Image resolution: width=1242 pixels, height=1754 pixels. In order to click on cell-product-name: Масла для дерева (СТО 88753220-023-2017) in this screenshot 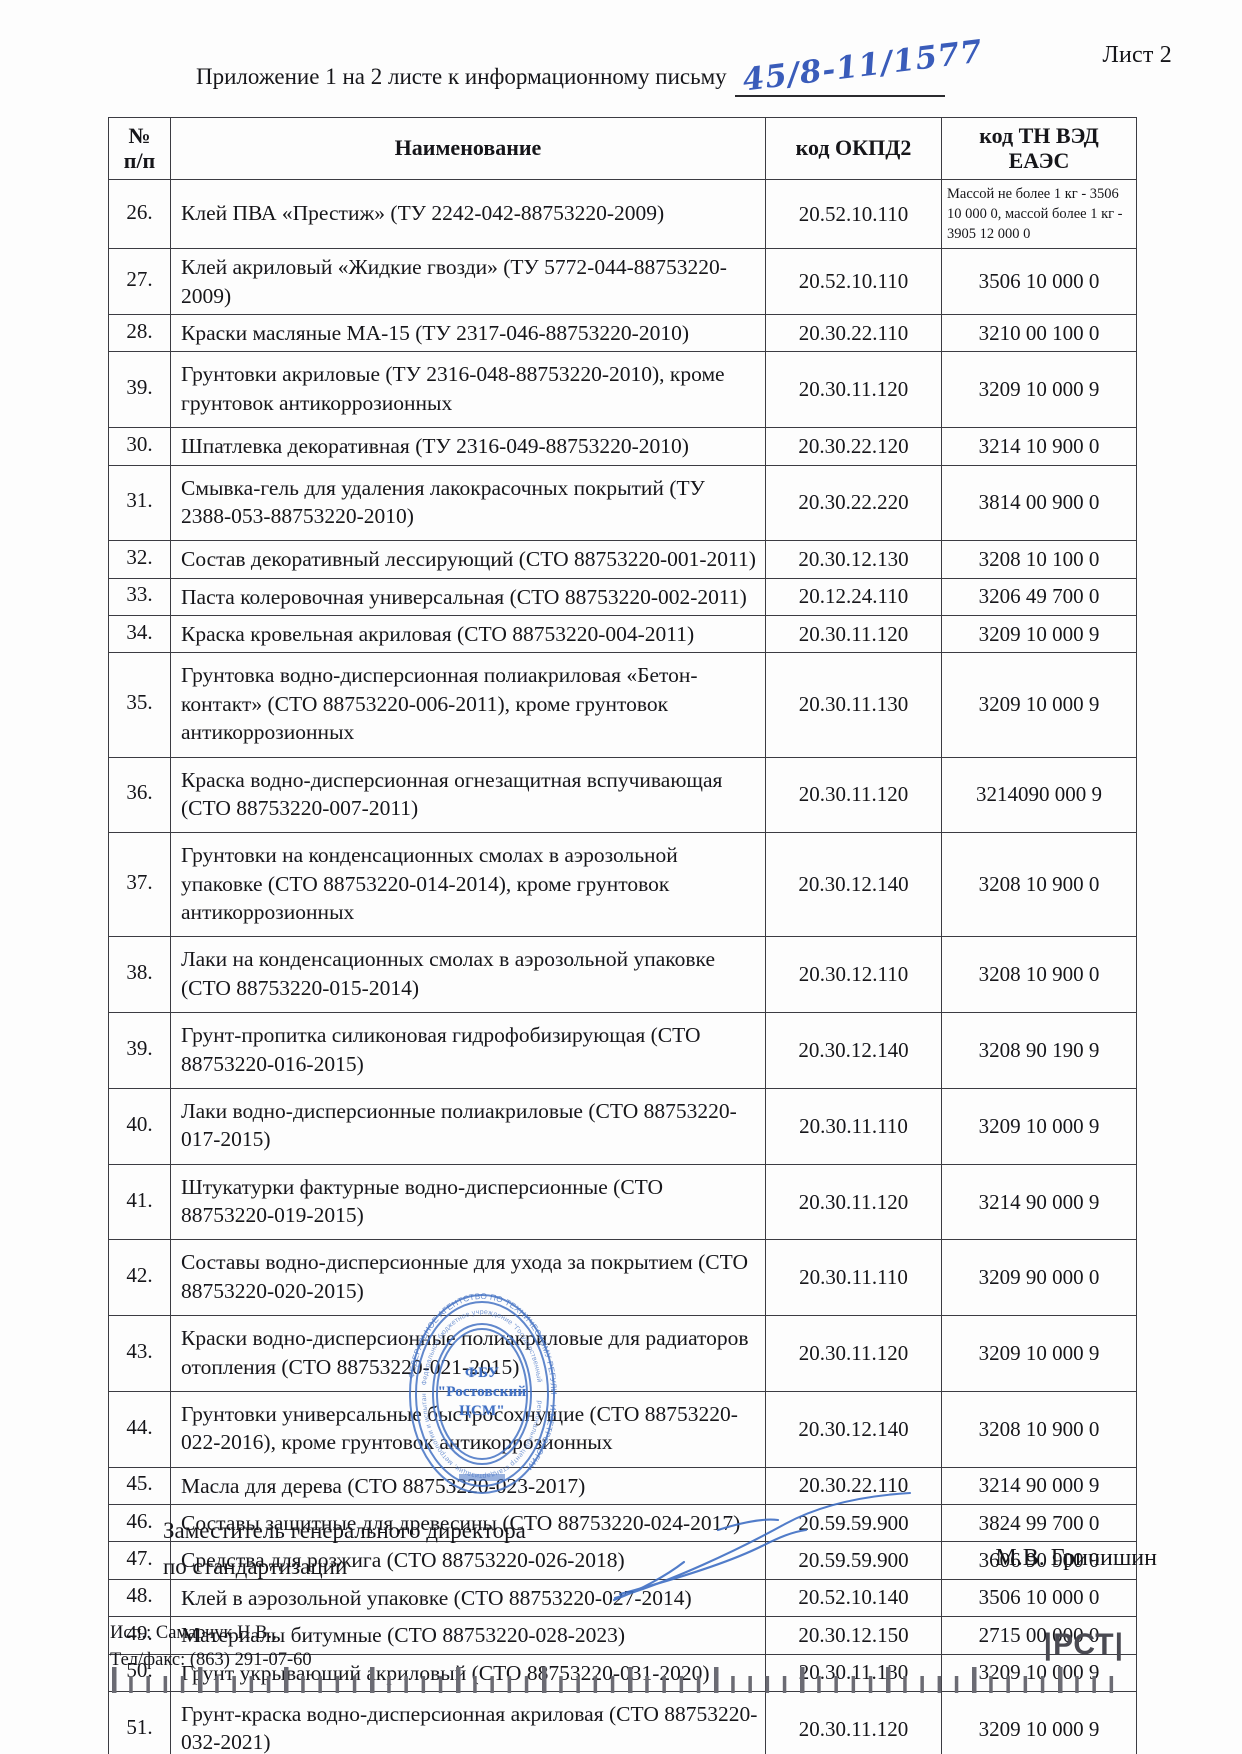, I will do `click(468, 1486)`.